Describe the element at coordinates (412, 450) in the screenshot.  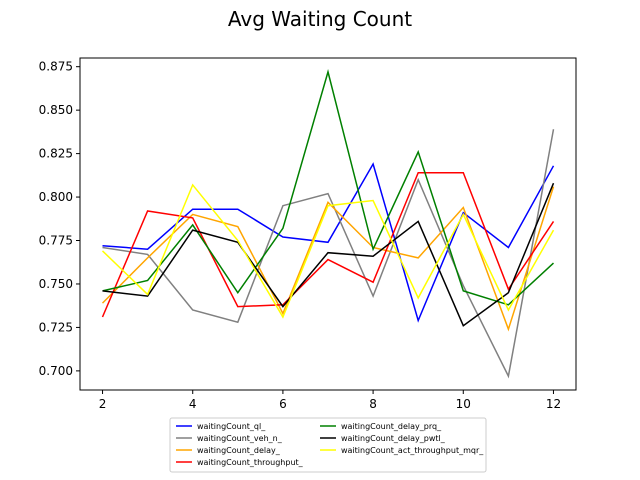
I see `legend-label-6: waitingCount_act_throughput_mqr_` at that location.